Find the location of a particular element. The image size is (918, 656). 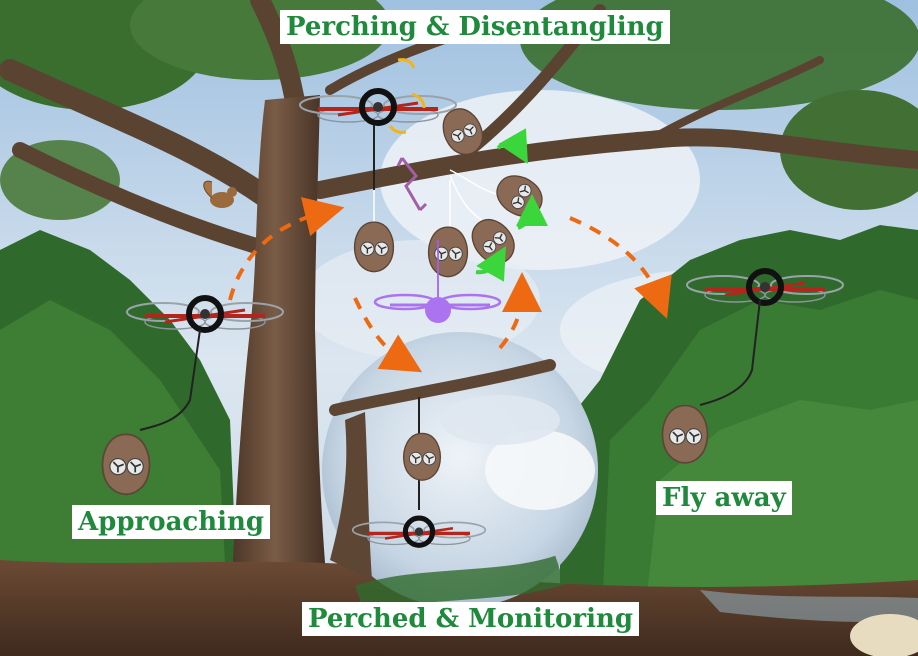

rotation-arrow-icon is located at coordinates (406, 63).